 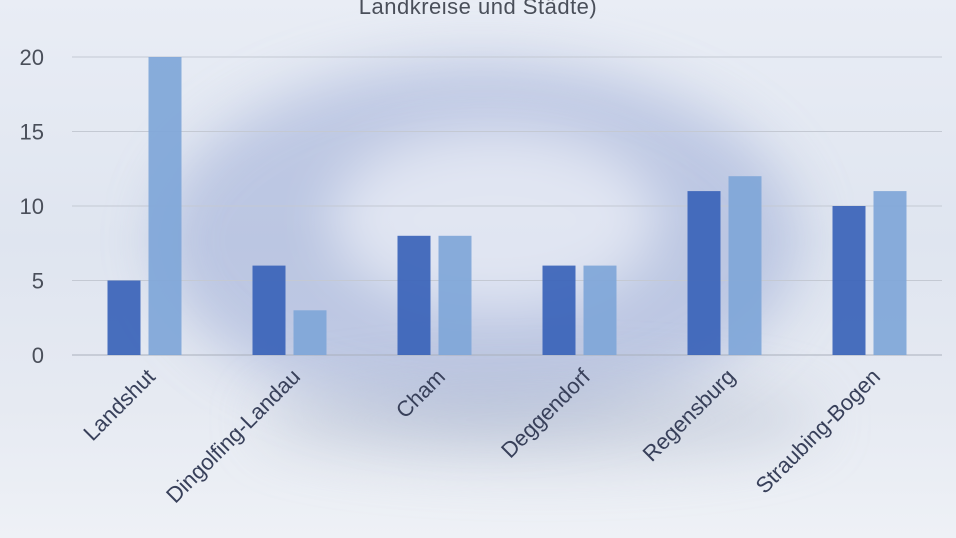 I want to click on x-category-label: Cham, so click(x=420, y=393).